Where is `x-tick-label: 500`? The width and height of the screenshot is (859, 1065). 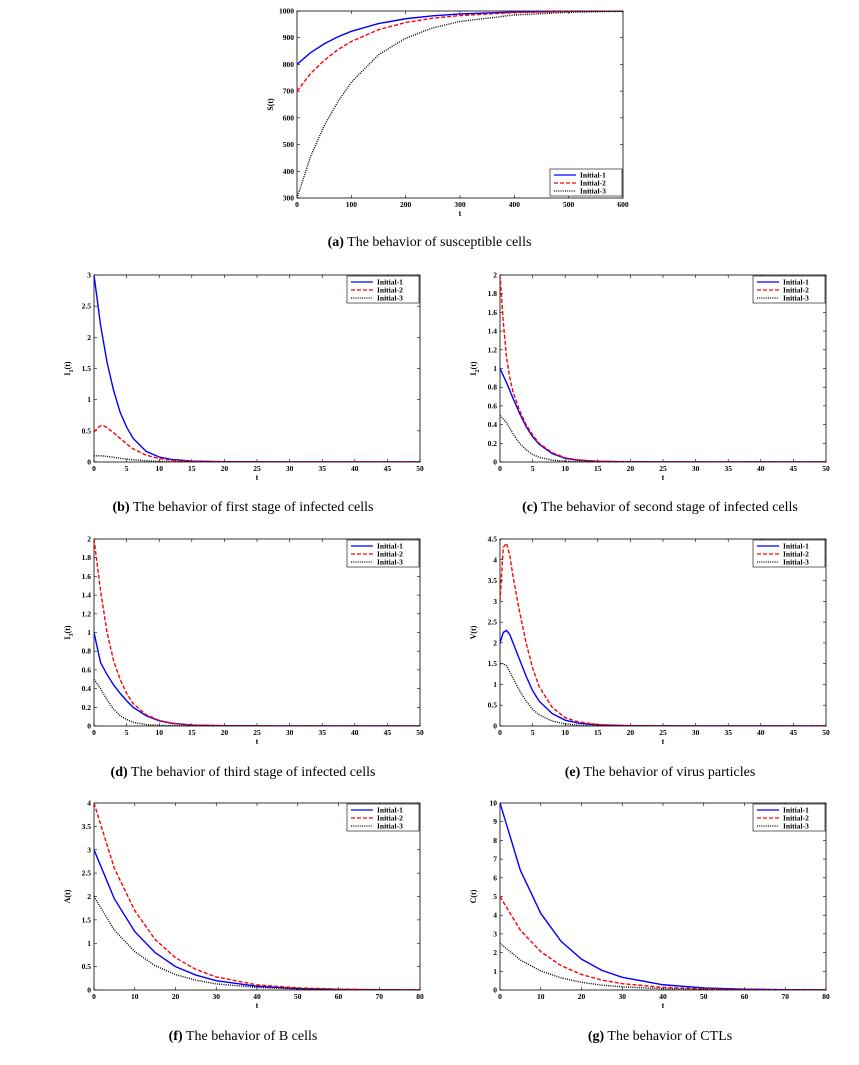 x-tick-label: 500 is located at coordinates (569, 204).